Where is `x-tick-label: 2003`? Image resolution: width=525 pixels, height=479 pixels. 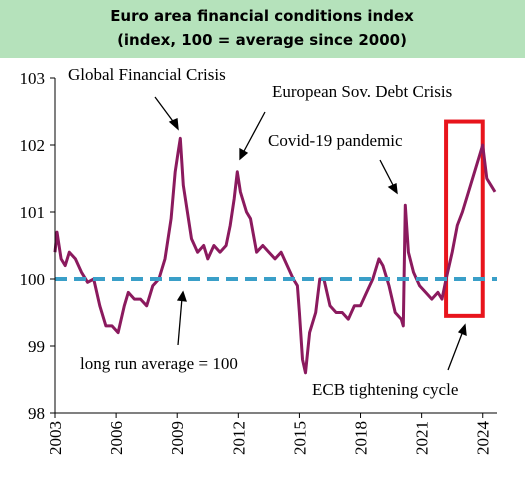 x-tick-label: 2003 is located at coordinates (55, 438).